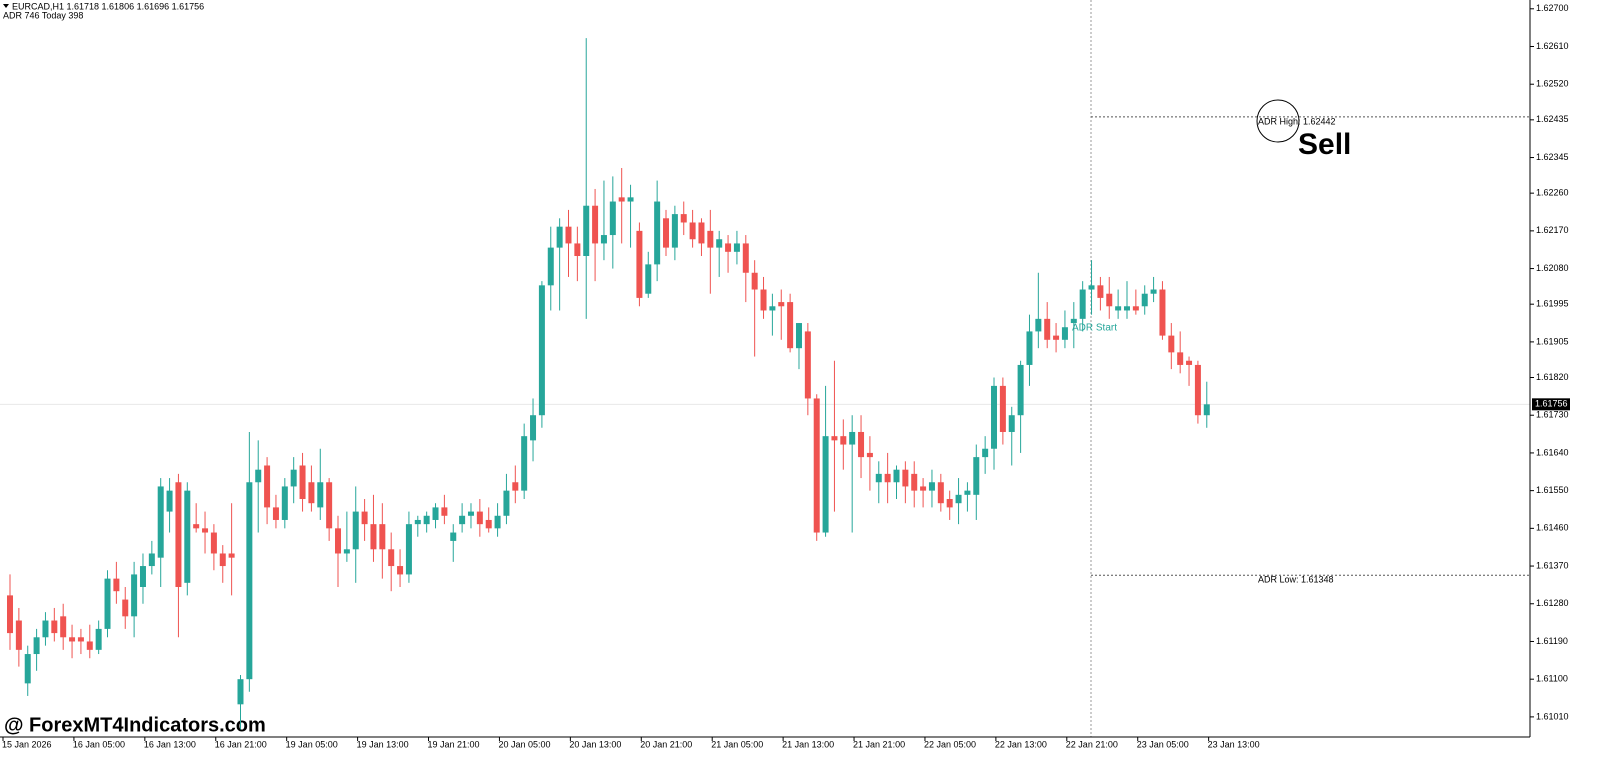 The height and width of the screenshot is (764, 1600). I want to click on highlight-circle, so click(1278, 121).